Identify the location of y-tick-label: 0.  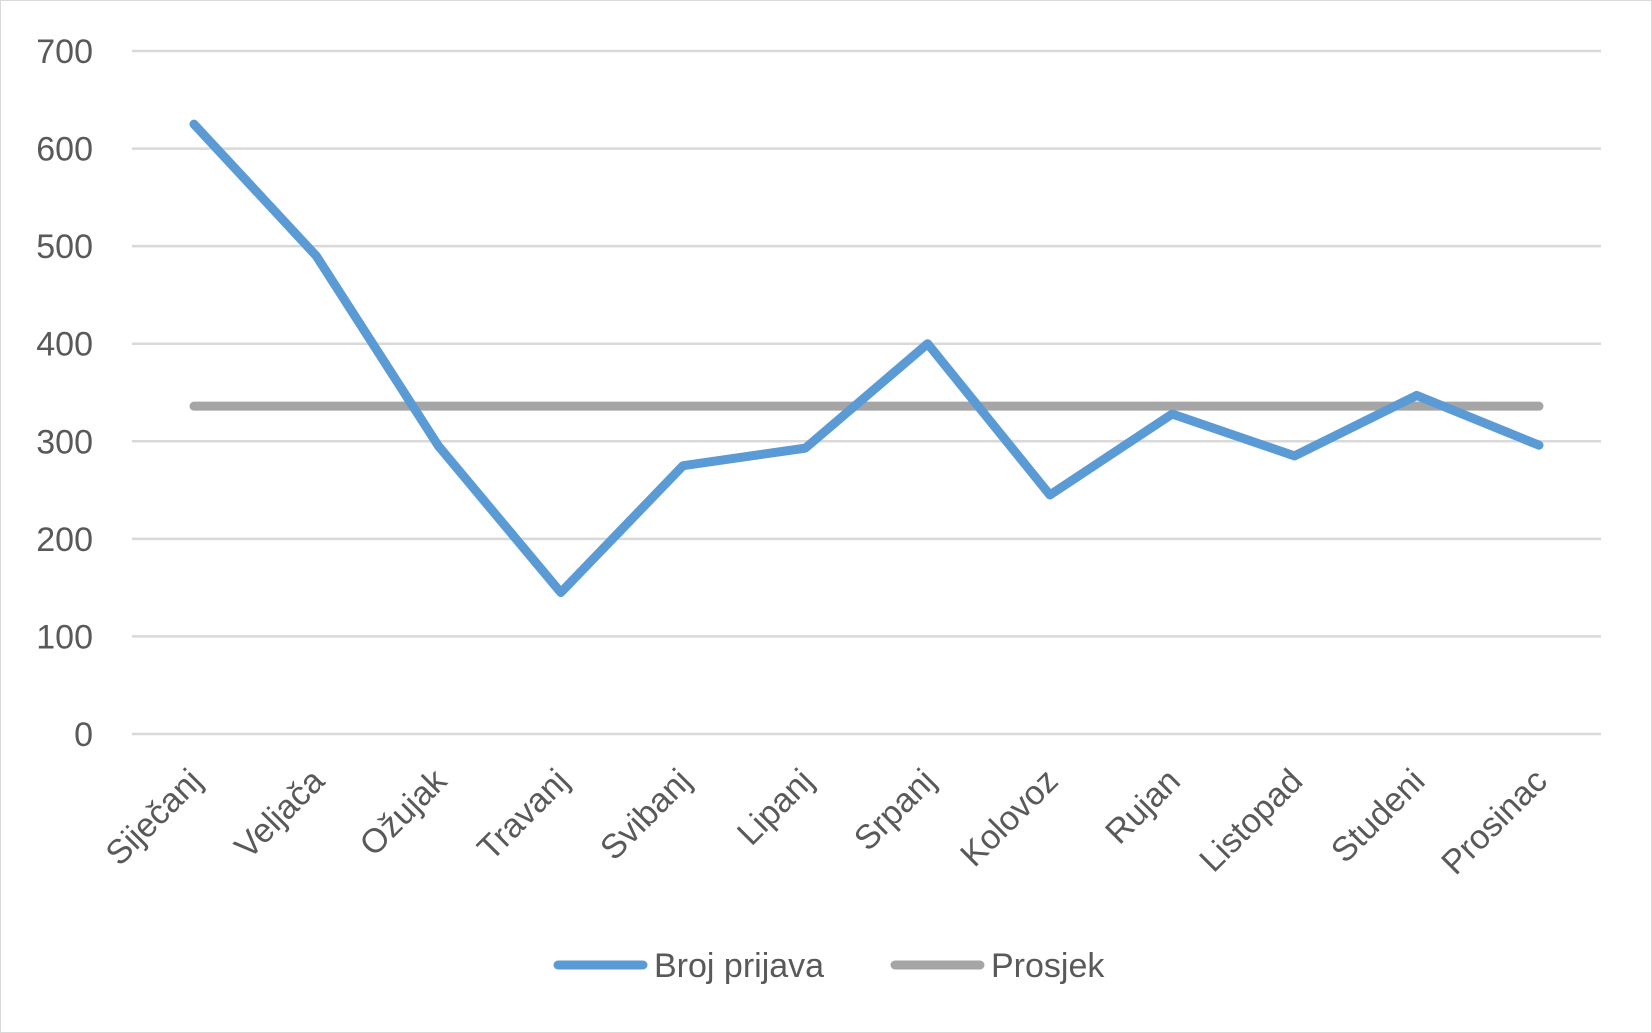
(83, 735).